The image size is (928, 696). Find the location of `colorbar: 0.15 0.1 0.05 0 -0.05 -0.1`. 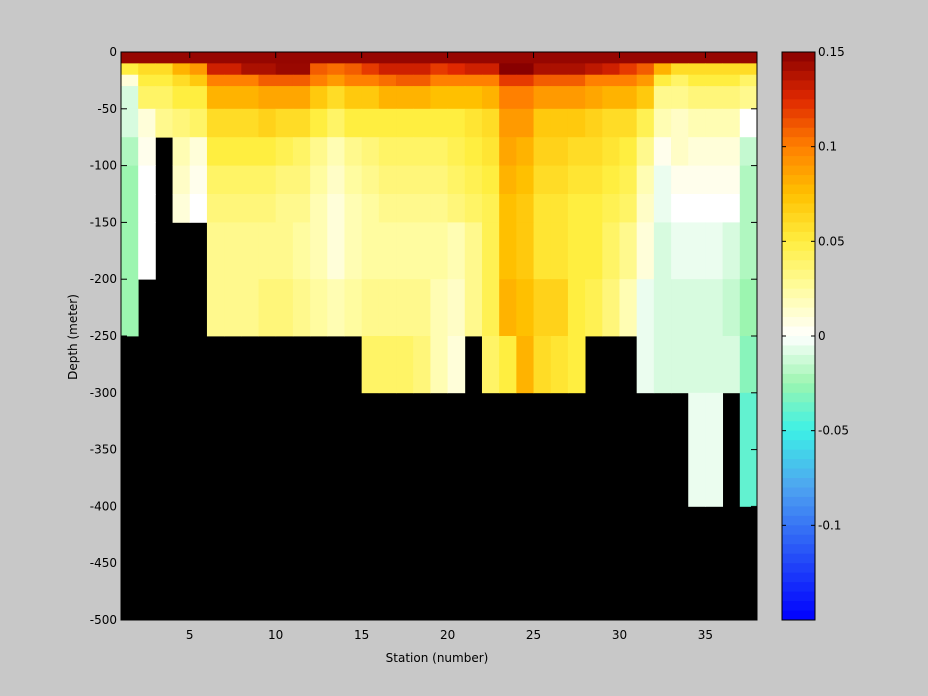

colorbar: 0.15 0.1 0.05 0 -0.05 -0.1 is located at coordinates (815, 333).